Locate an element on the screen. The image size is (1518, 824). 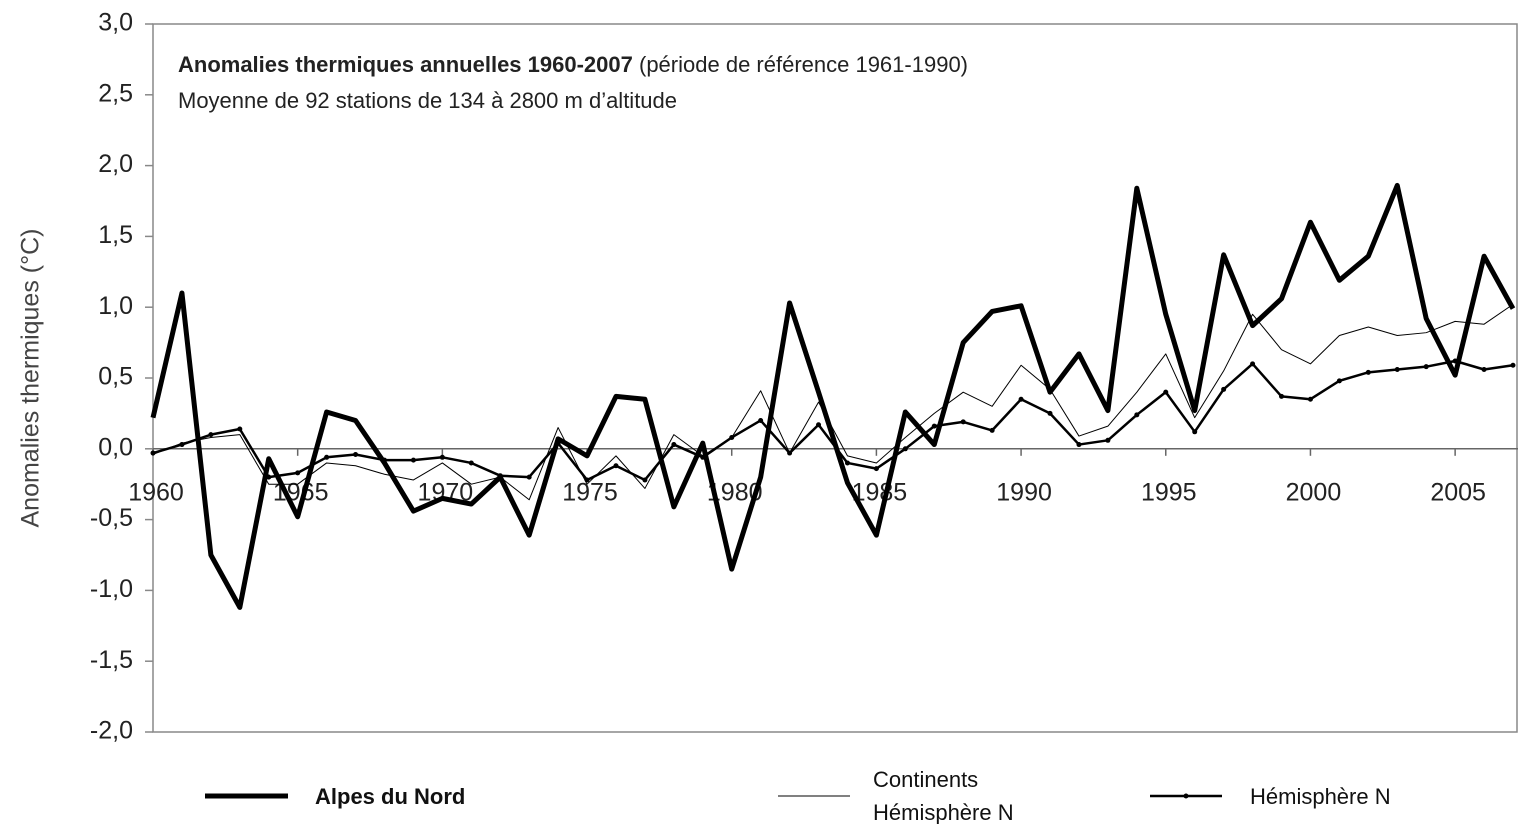
y-tick-label: -1,5 is located at coordinates (111, 660).